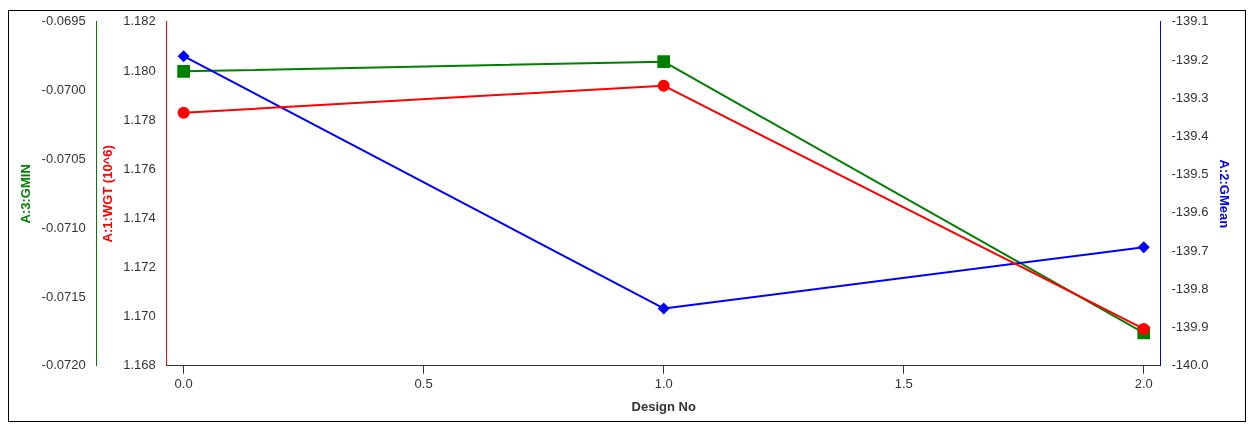 The height and width of the screenshot is (424, 1256). What do you see at coordinates (1190, 136) in the screenshot?
I see `y2-tick-label: -139.4` at bounding box center [1190, 136].